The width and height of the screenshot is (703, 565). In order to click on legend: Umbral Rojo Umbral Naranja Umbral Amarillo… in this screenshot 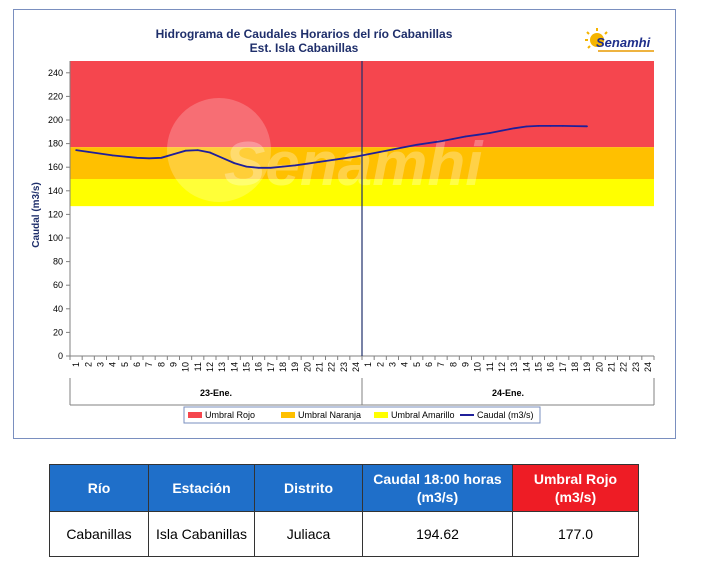, I will do `click(362, 415)`.